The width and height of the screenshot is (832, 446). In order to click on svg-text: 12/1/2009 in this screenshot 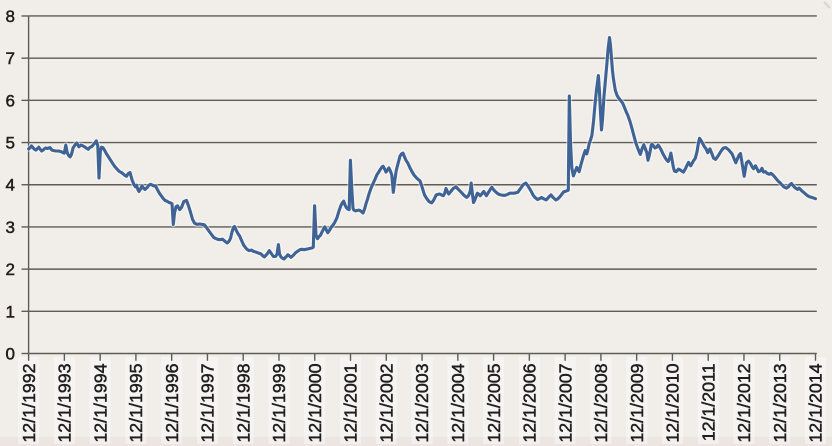, I will do `click(637, 402)`.